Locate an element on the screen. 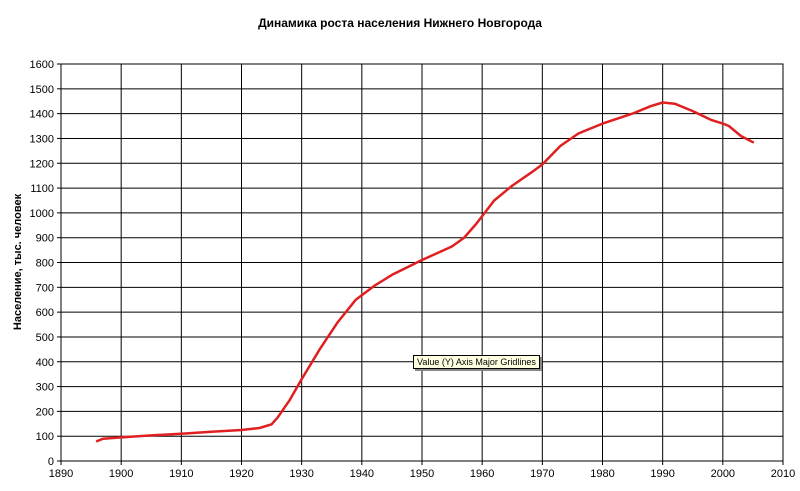  y-tick-label: 1000 is located at coordinates (42, 214).